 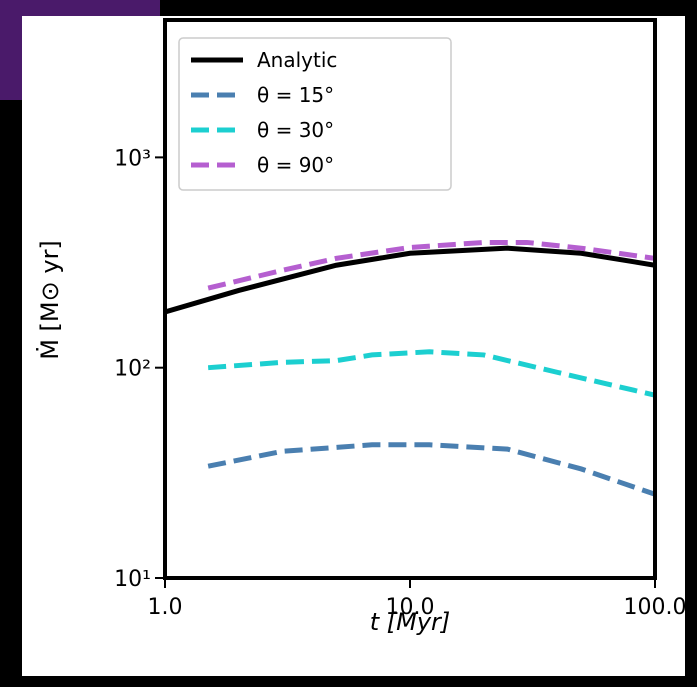 I want to click on y-tick-label: 10², so click(x=132, y=369).